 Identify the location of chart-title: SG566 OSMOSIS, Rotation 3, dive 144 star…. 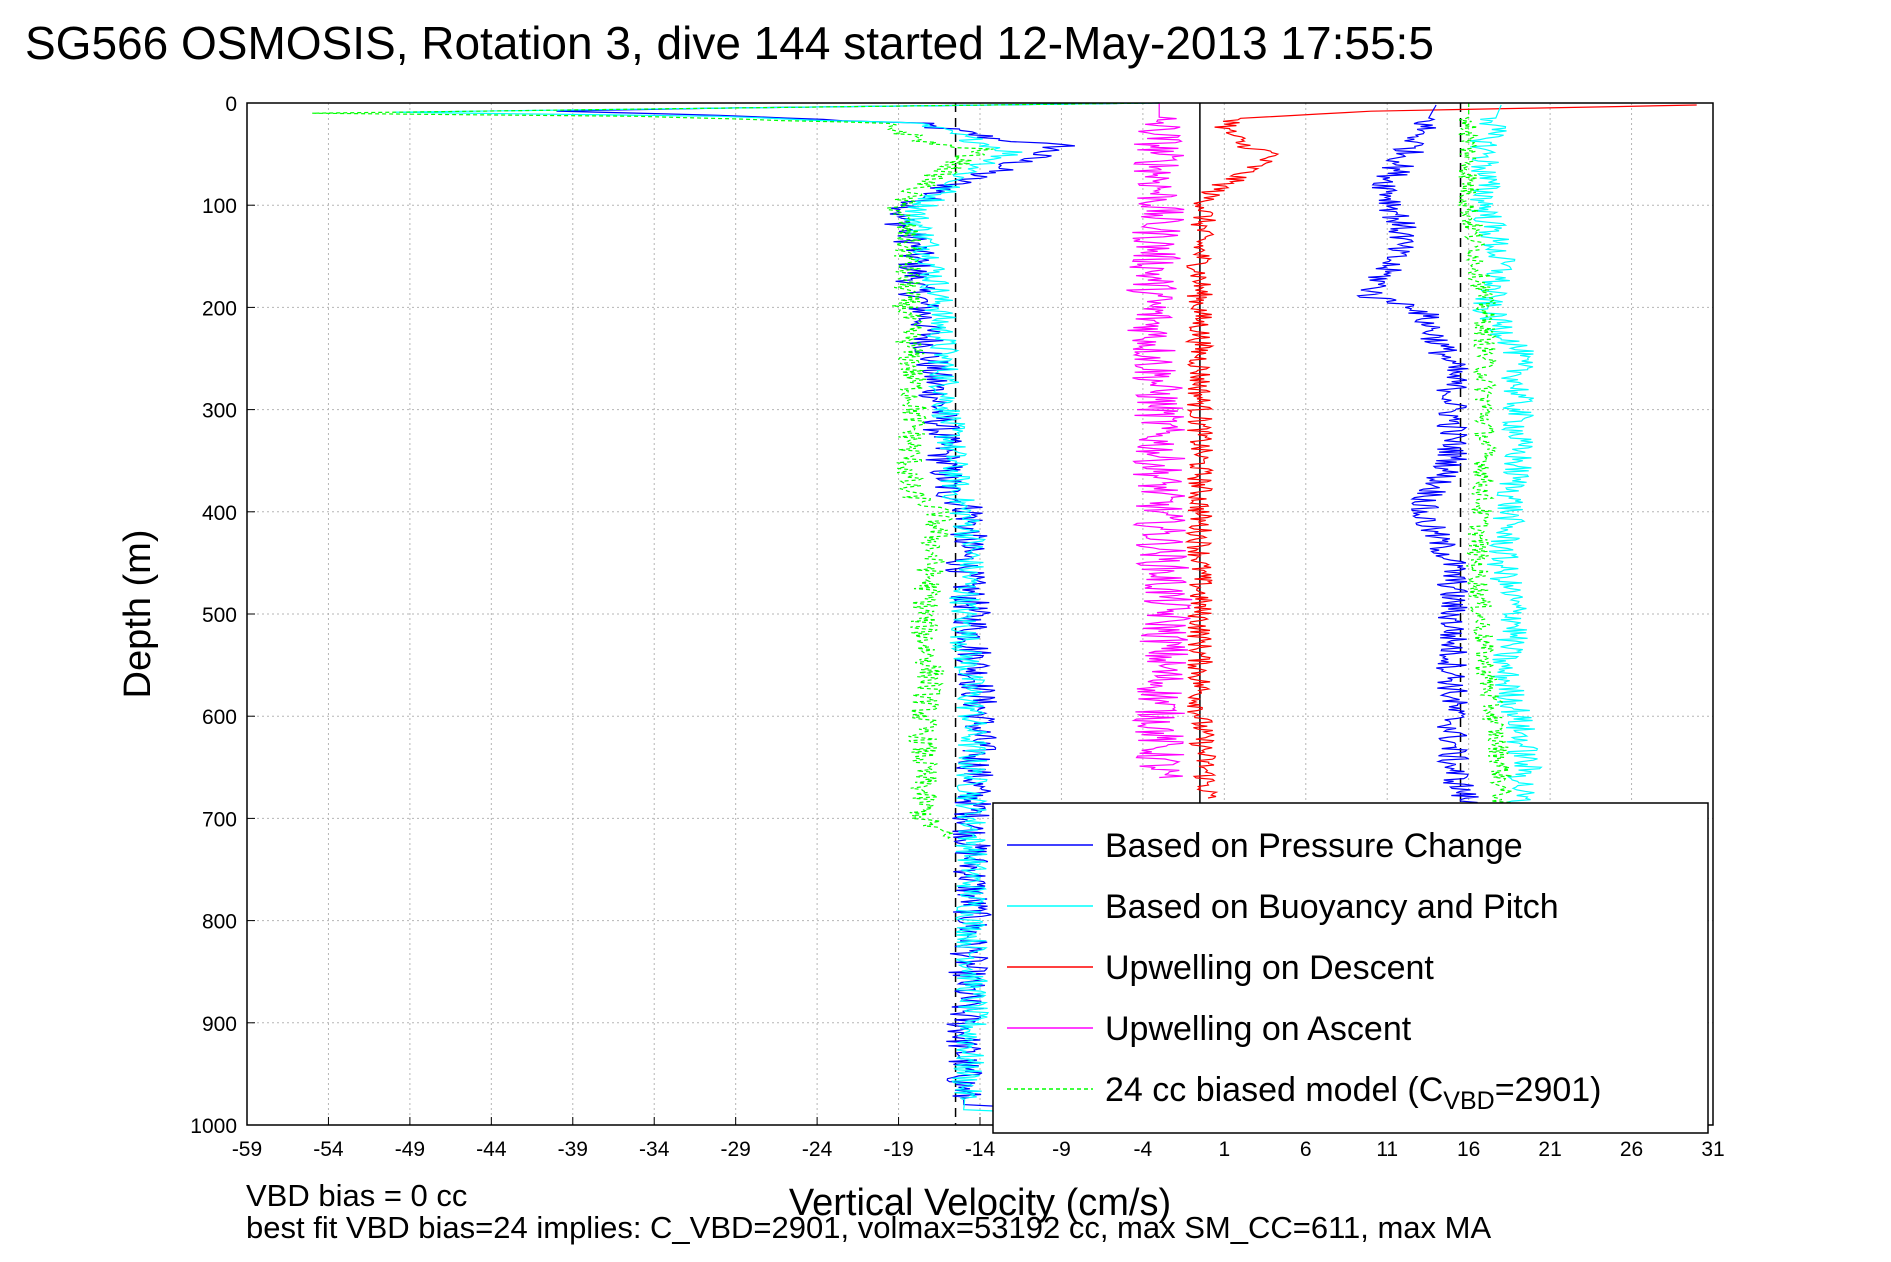
(729, 43).